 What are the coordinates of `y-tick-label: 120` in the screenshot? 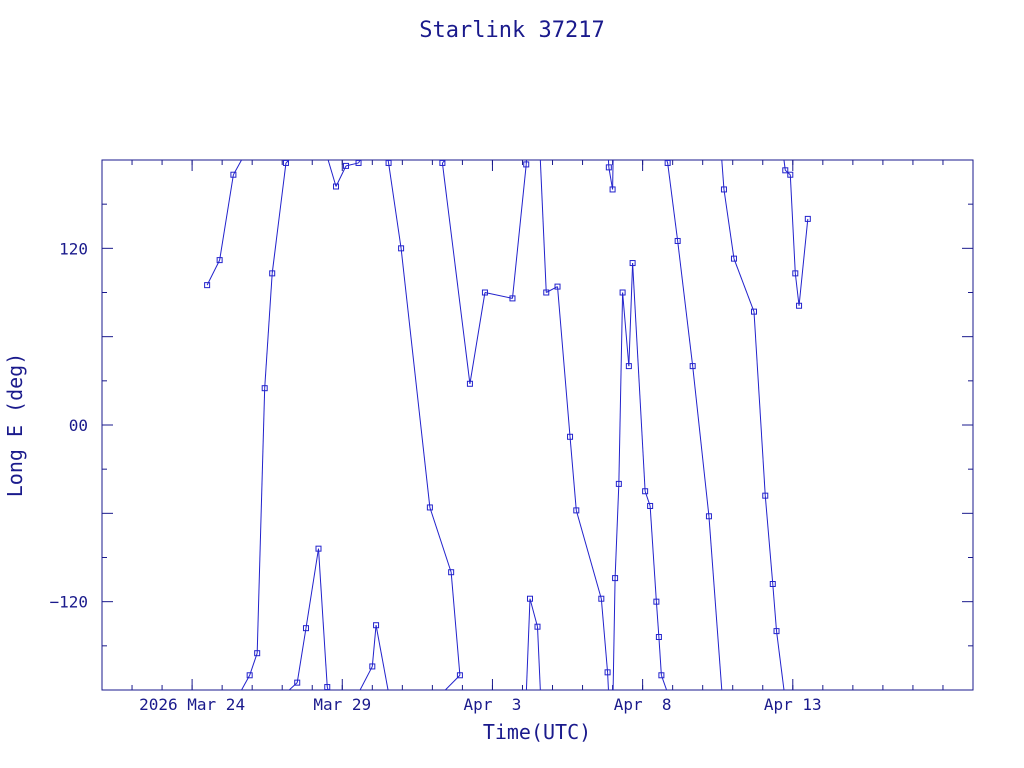 It's located at (73, 248).